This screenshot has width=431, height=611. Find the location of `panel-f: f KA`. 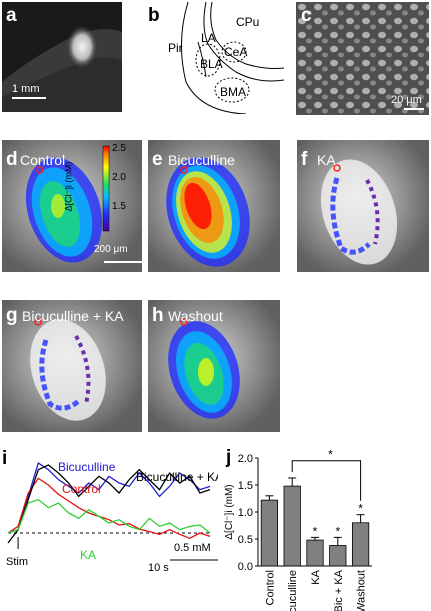

panel-f: f KA is located at coordinates (363, 206).